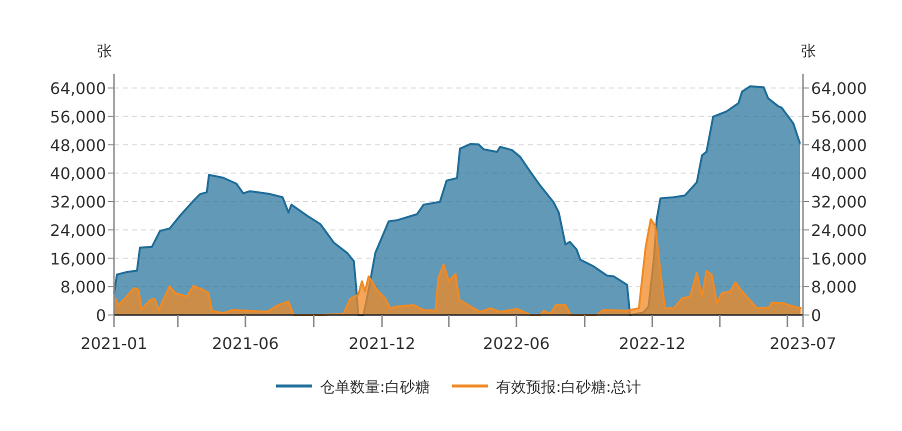  I want to click on x-tick-label: 2022-12, so click(652, 343).